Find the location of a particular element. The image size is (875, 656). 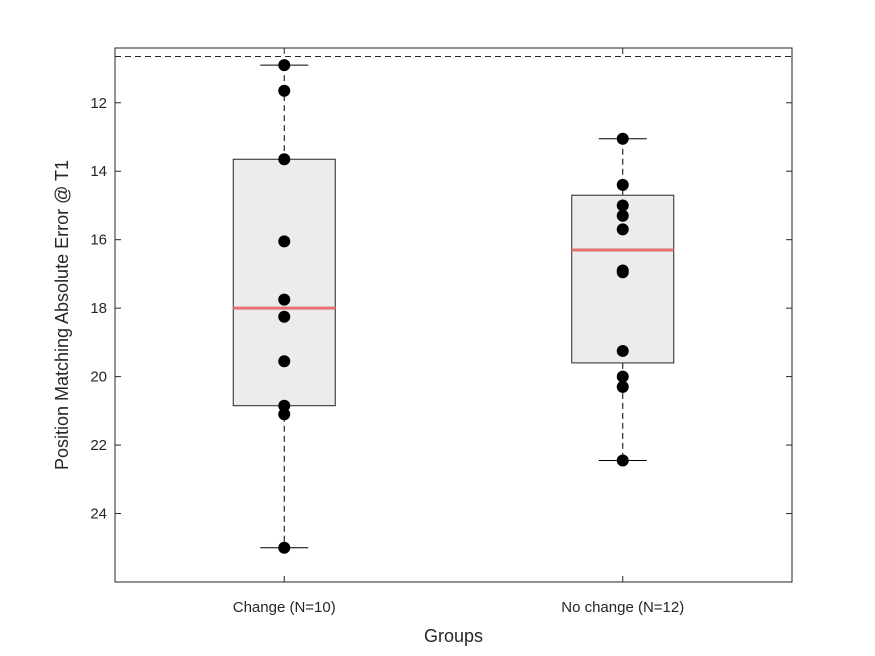

y-tick-label-14: 14 is located at coordinates (98, 171).